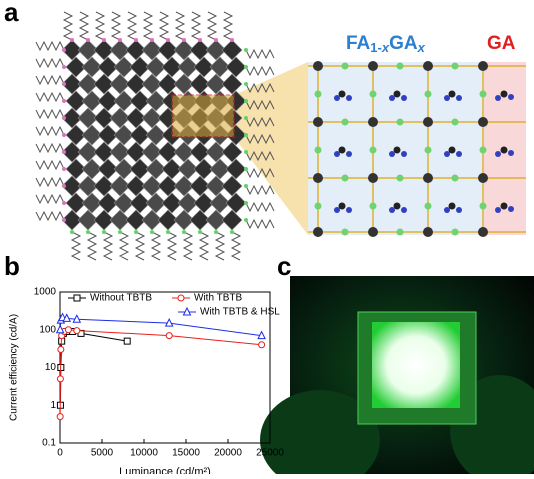 This screenshot has width=534, height=479. I want to click on formula: FA1-xGAx, so click(386, 44).